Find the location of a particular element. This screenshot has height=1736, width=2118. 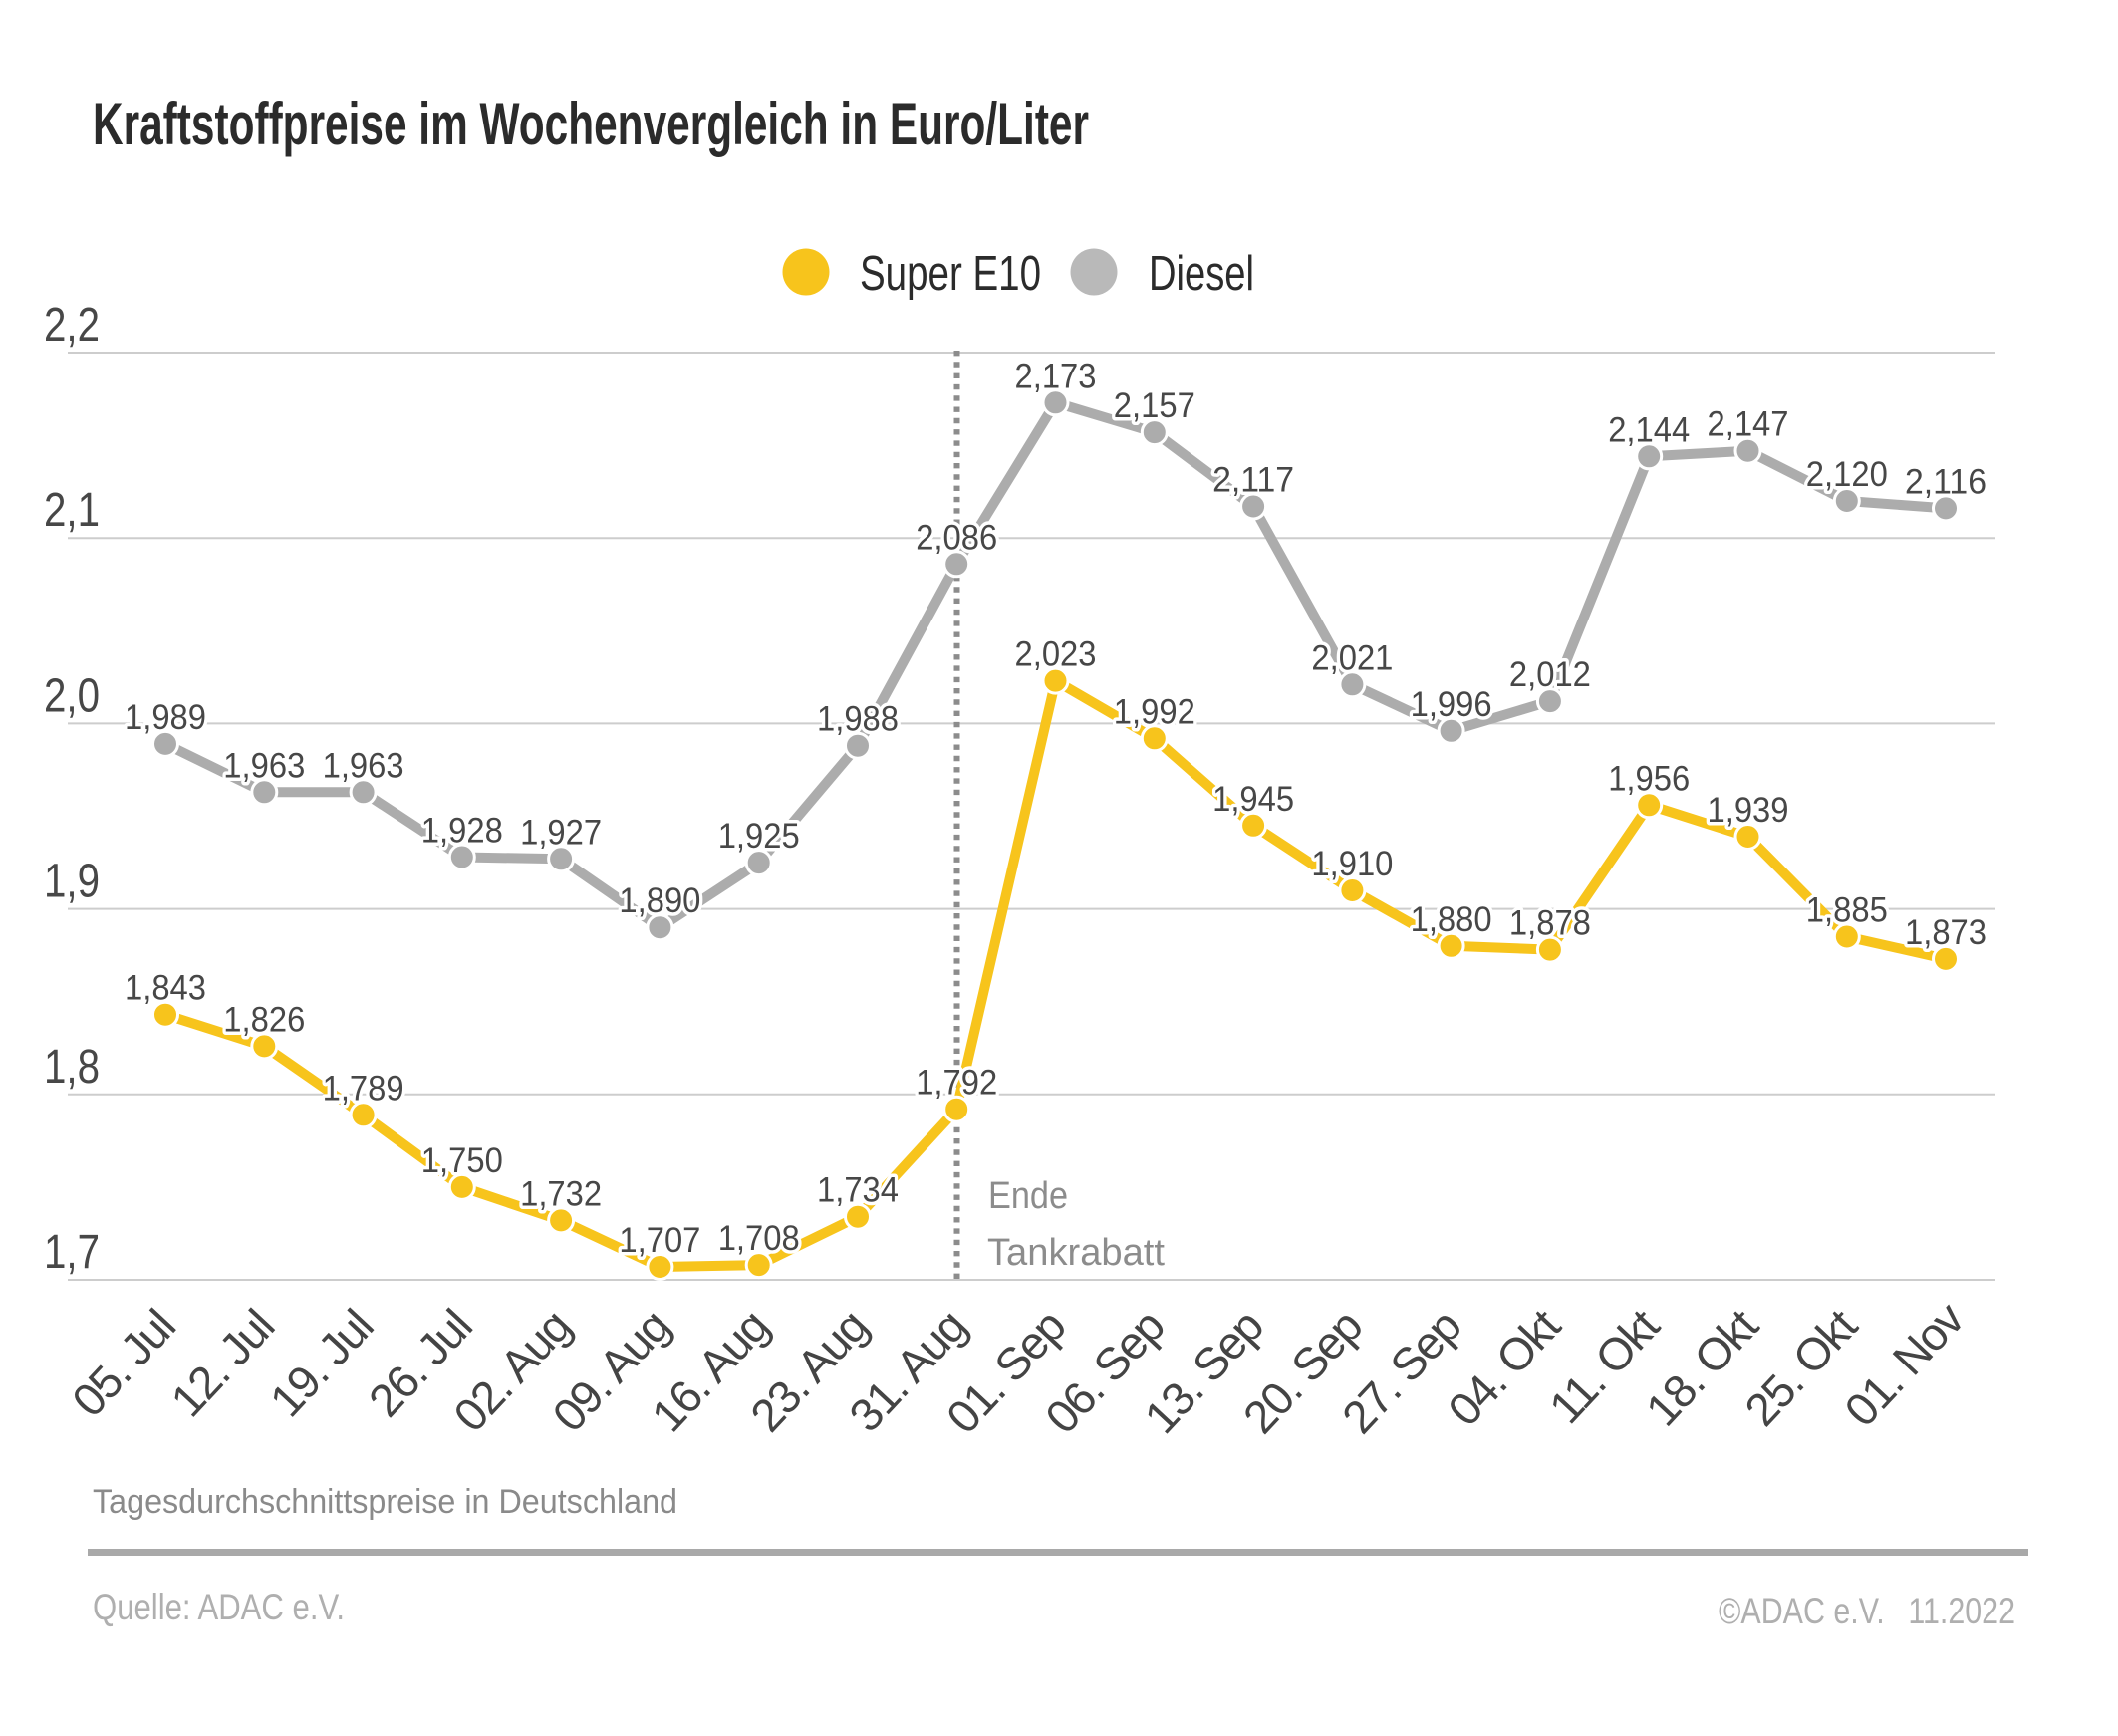

svg-text: 1,732 is located at coordinates (561, 1194).